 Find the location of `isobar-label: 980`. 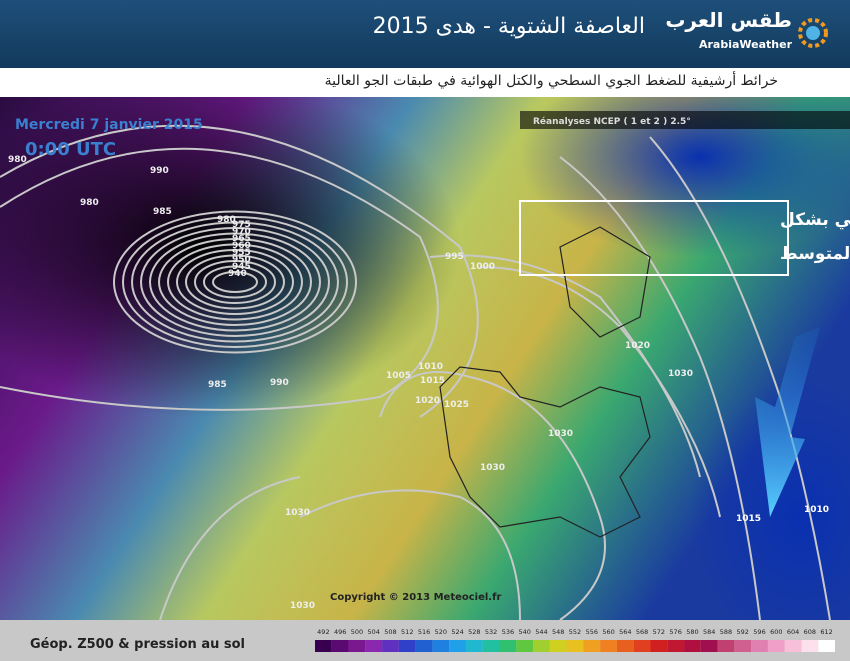

isobar-label: 980 is located at coordinates (89, 203).